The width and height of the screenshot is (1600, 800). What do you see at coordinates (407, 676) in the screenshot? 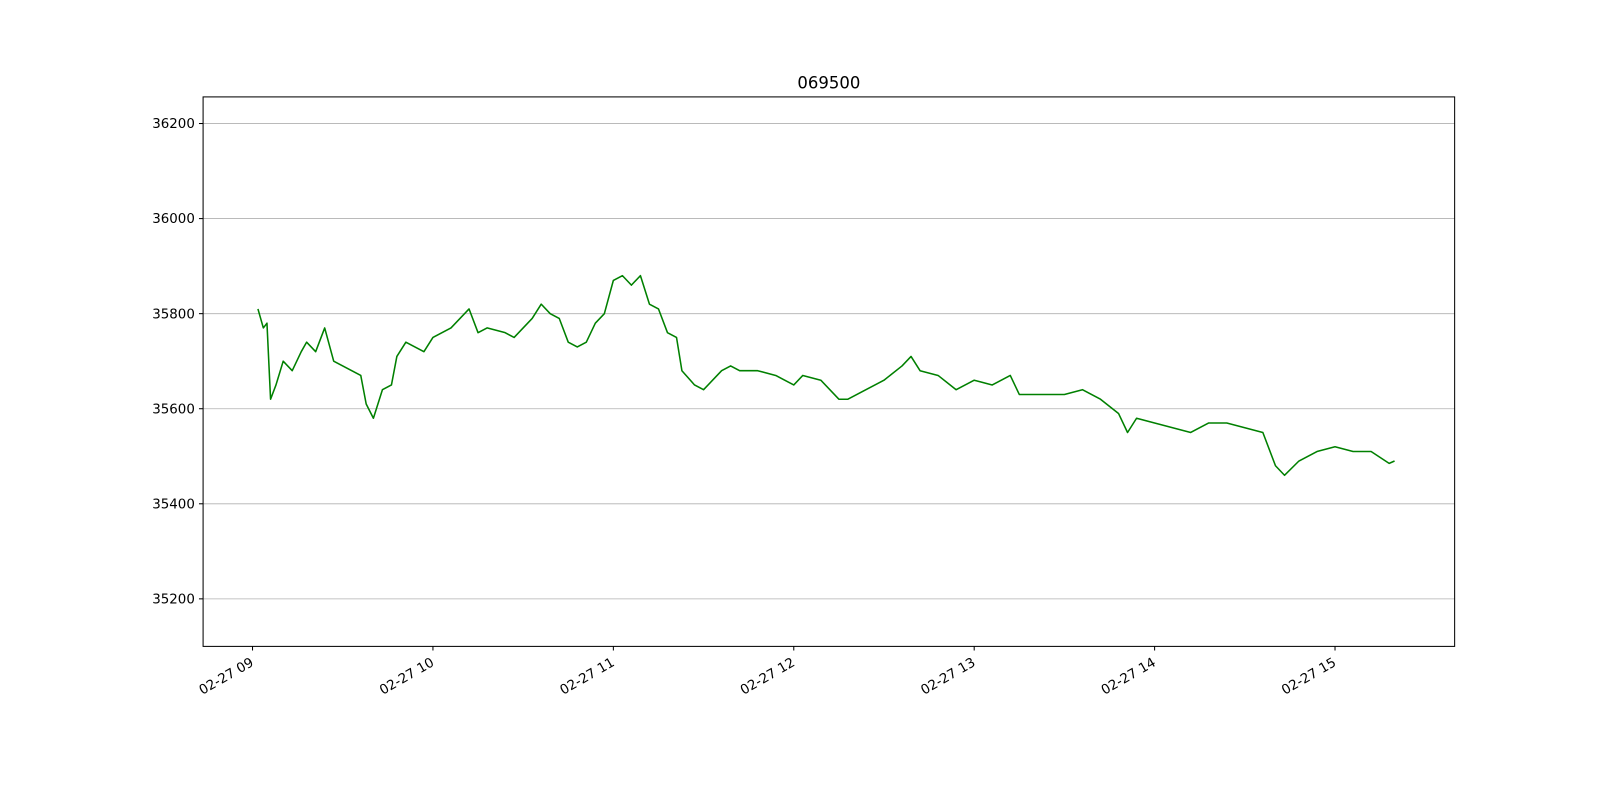
I see `x-tick-label: 02-27 10` at bounding box center [407, 676].